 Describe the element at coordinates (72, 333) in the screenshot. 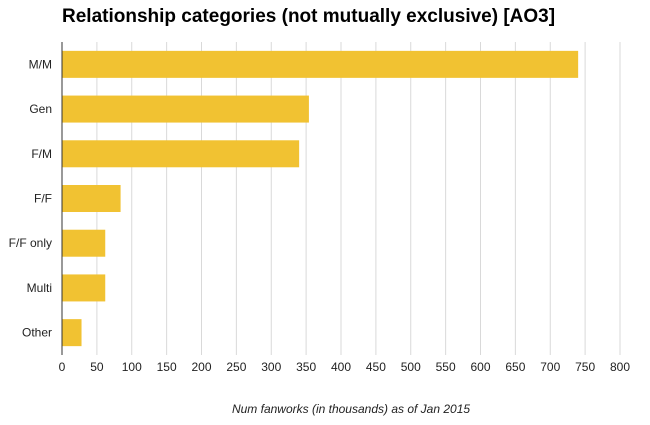

I see `bar-other` at that location.